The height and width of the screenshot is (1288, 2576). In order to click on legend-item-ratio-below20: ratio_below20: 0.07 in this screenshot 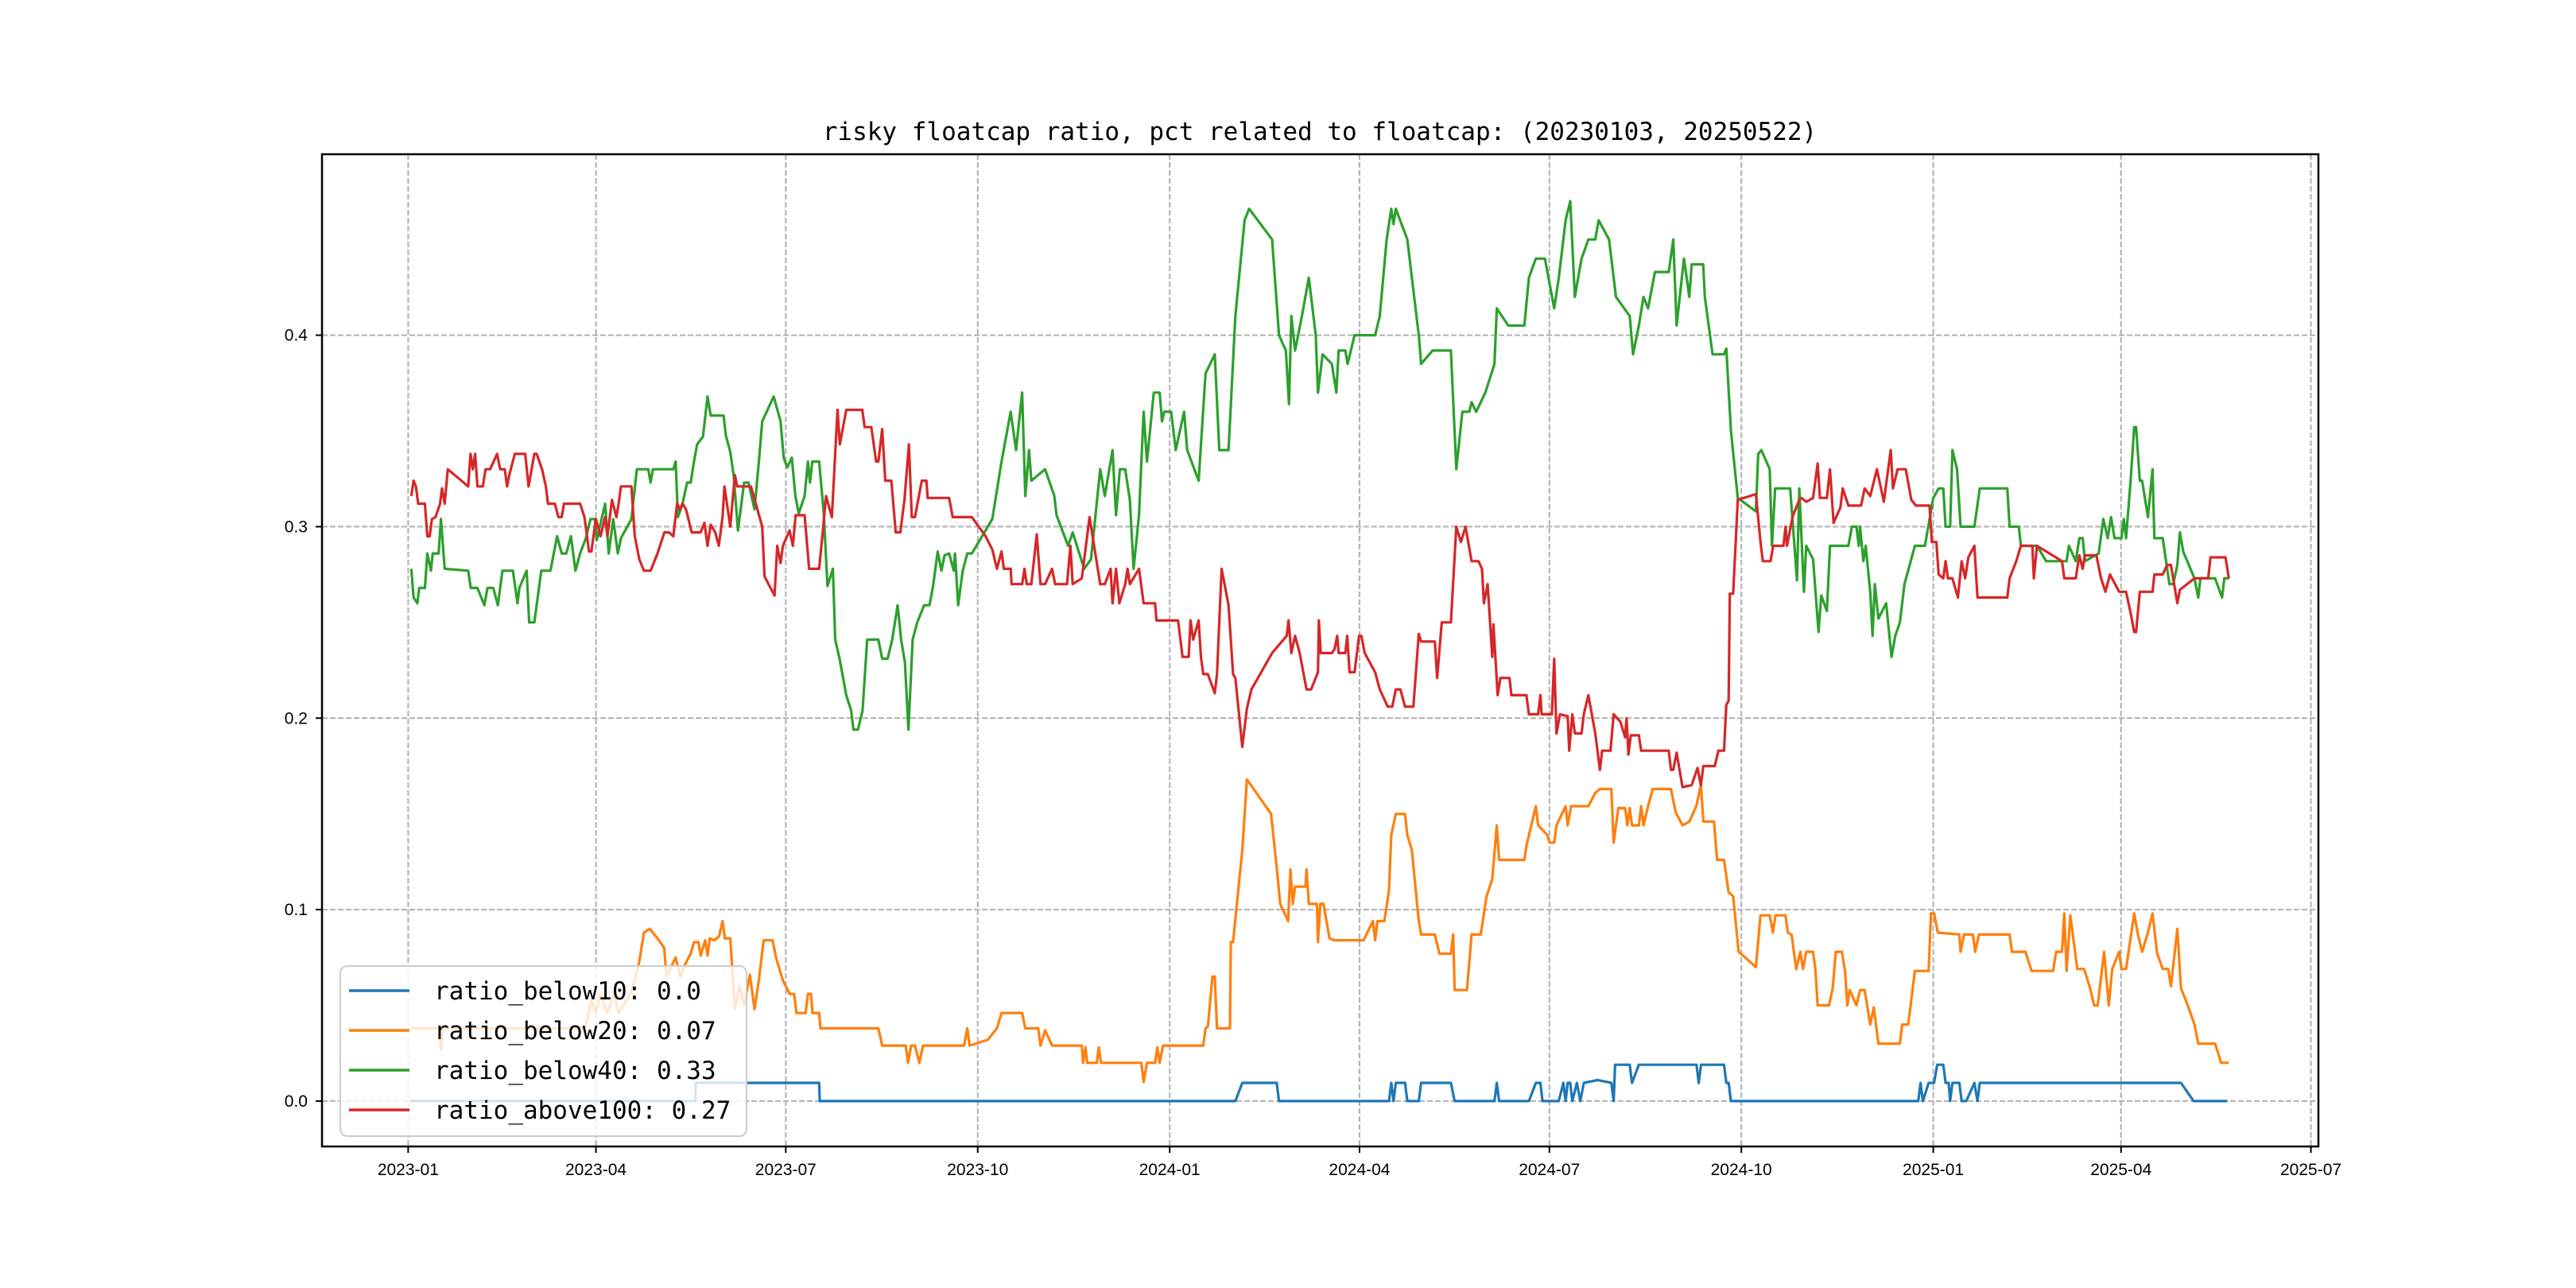, I will do `click(532, 1032)`.